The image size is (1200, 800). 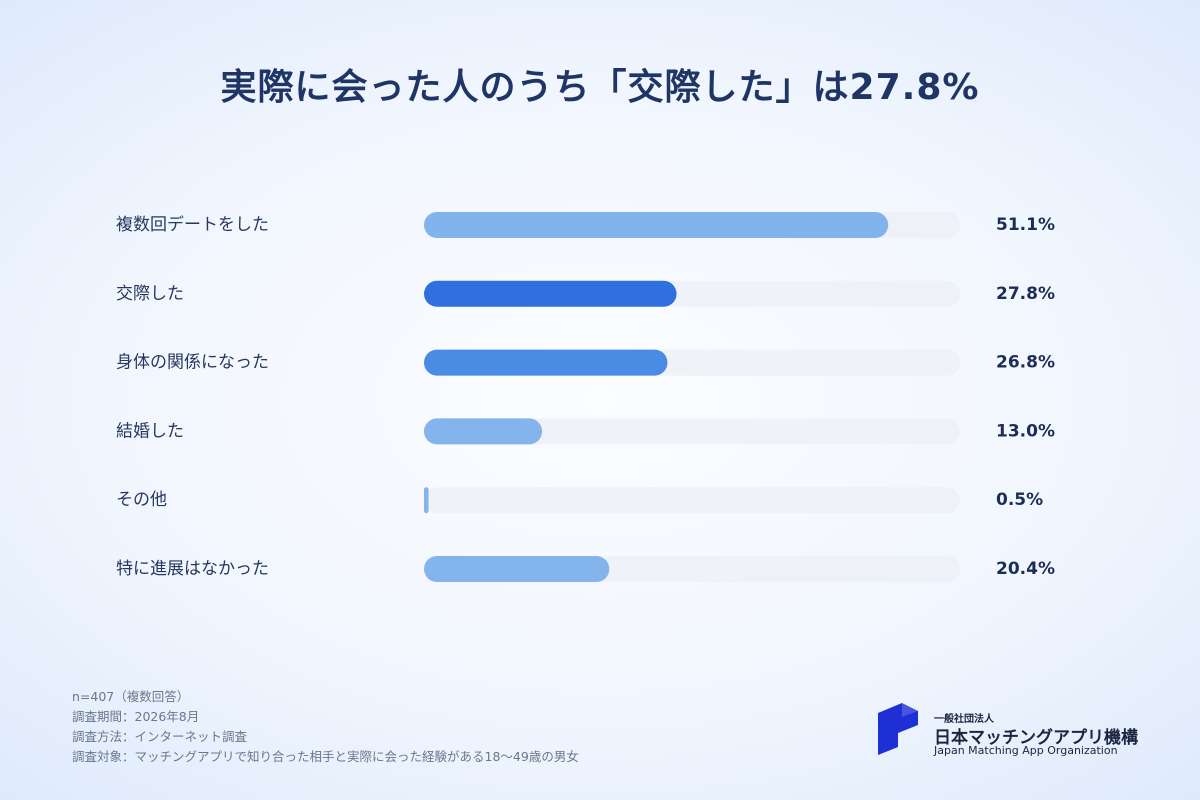 I want to click on category-label: 複数回デートをした, so click(x=192, y=224).